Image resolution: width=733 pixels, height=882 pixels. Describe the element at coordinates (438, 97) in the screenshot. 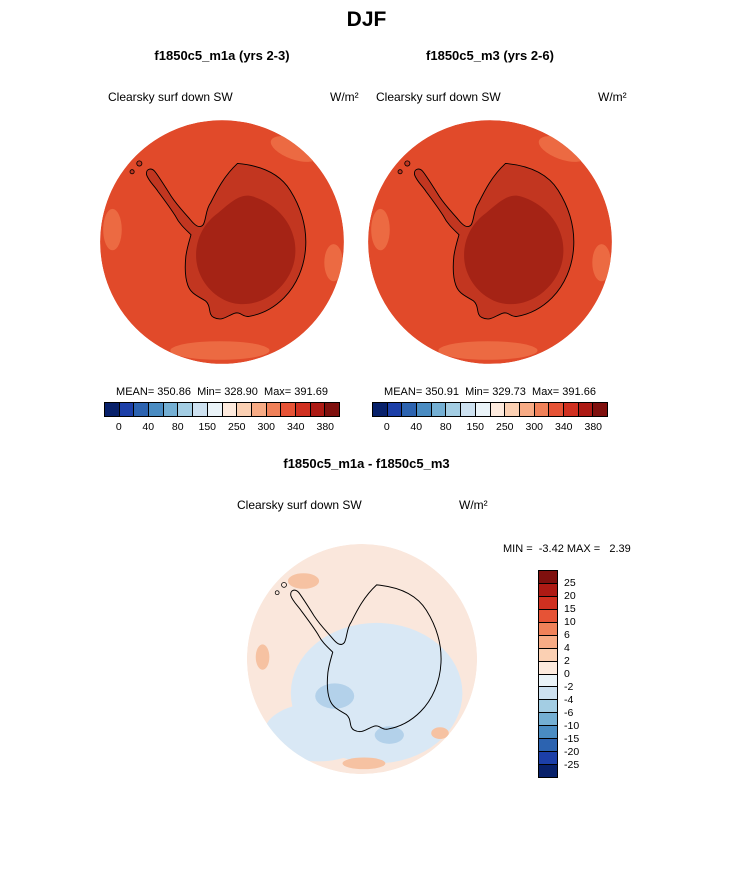

I see `case2-field-label: Clearsky surf down SW` at that location.